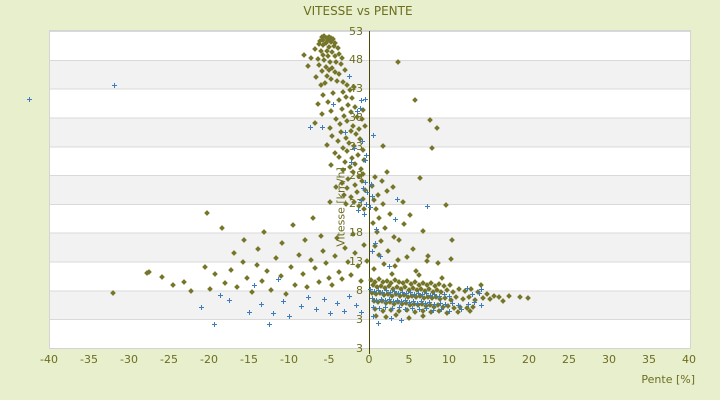  Describe the element at coordinates (356, 89) in the screenshot. I see `y-tick-label: 43` at that location.